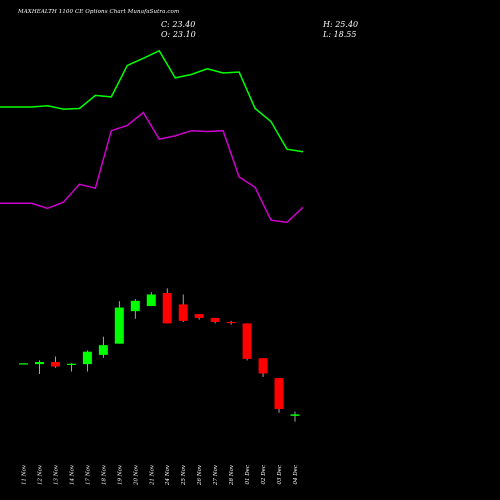 Image resolution: width=500 pixels, height=500 pixels. I want to click on x-tick-label: 13 Nov, so click(56, 474).